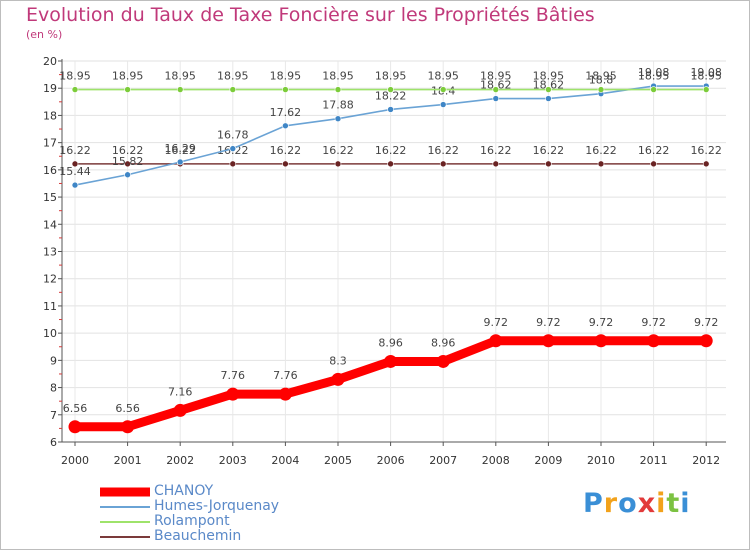  I want to click on x-tick-label: 2010, so click(601, 460).